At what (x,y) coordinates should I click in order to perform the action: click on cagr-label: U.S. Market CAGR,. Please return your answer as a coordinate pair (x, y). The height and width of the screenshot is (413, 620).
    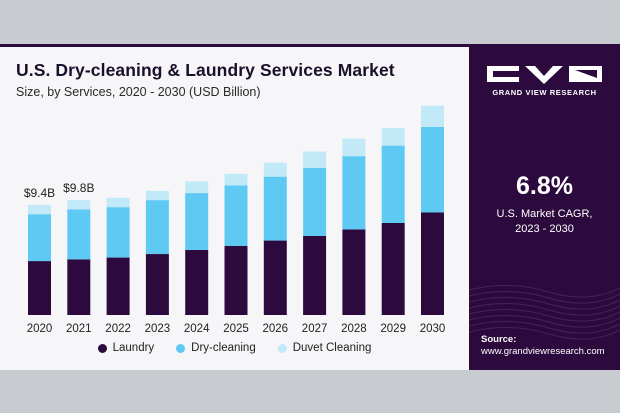
    Looking at the image, I should click on (544, 214).